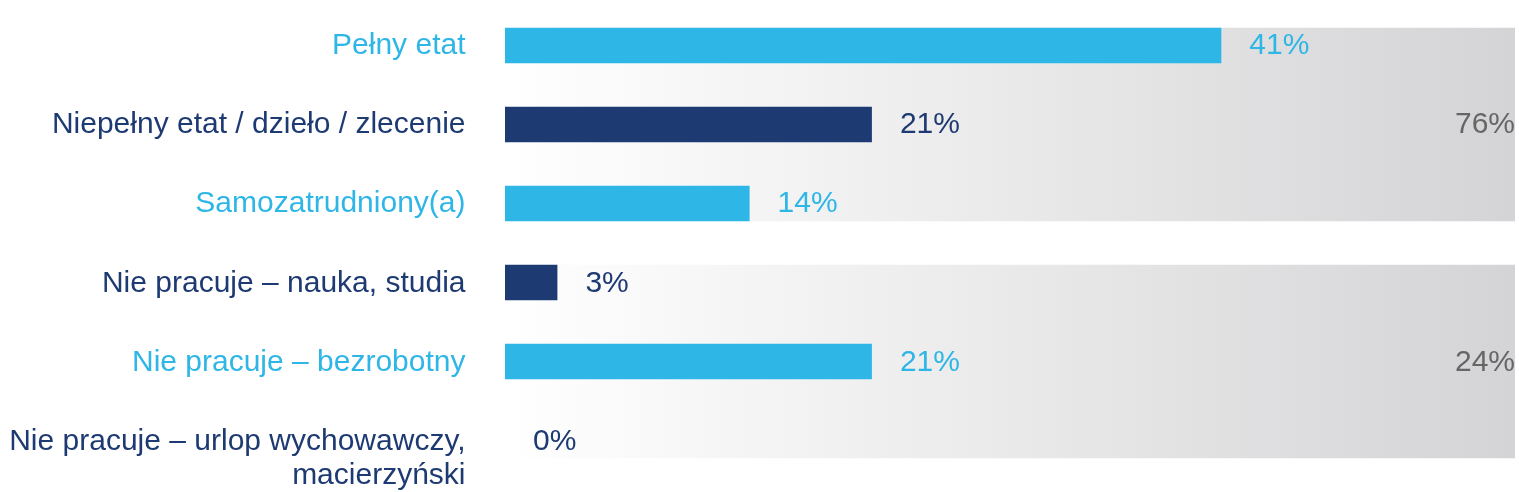  I want to click on band-label: 76%, so click(1484, 123).